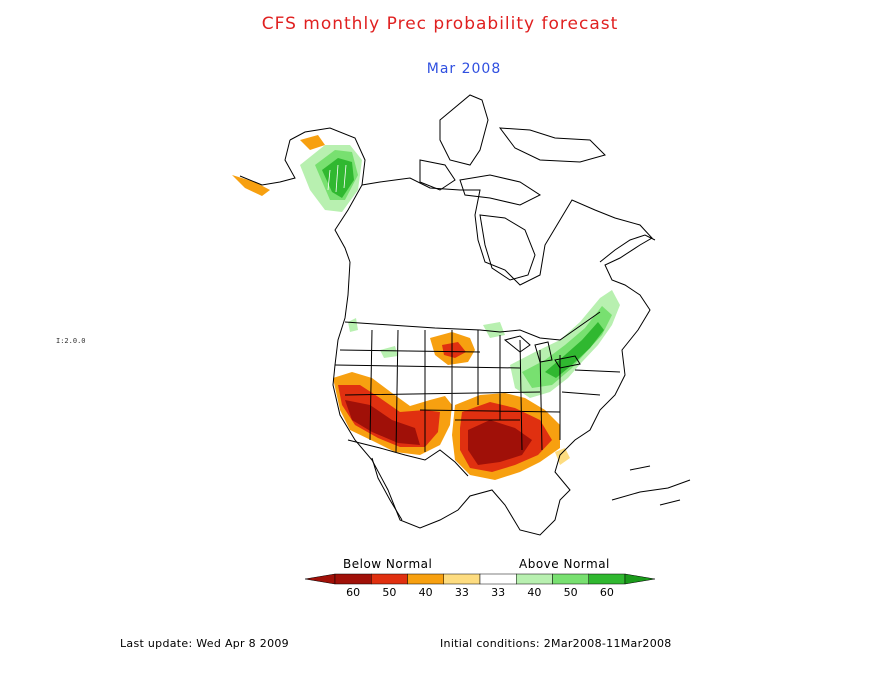 The height and width of the screenshot is (680, 880). Describe the element at coordinates (464, 69) in the screenshot. I see `map-subtitle: Mar 2008` at that location.